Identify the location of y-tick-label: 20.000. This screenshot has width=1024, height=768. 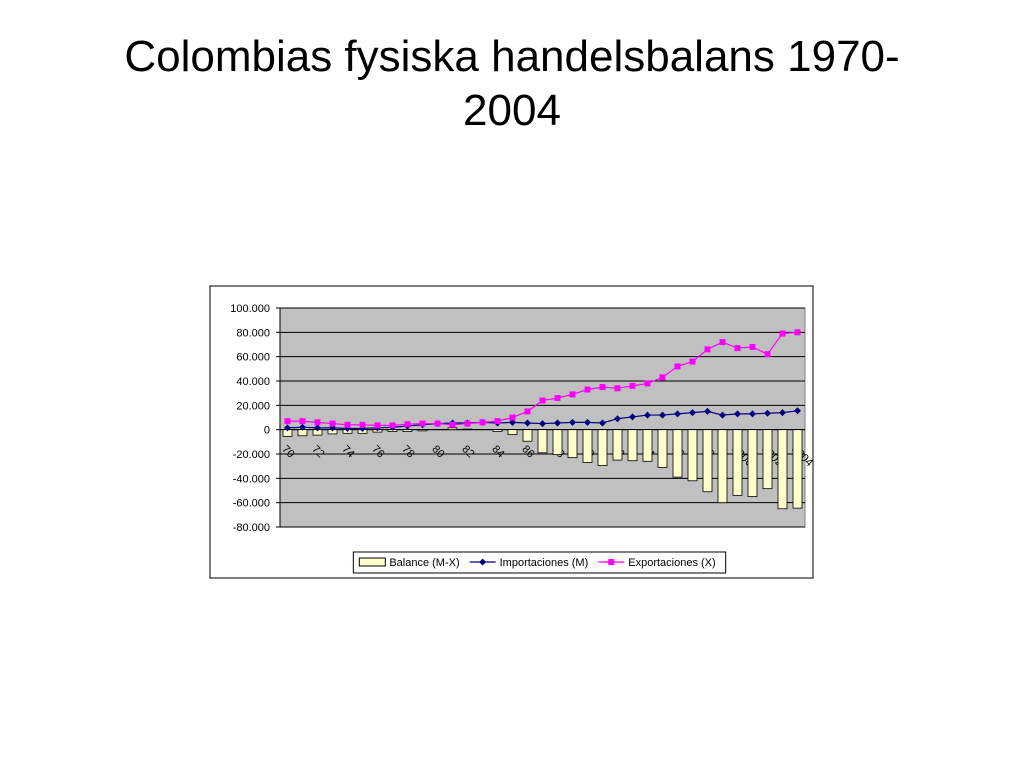
(253, 406).